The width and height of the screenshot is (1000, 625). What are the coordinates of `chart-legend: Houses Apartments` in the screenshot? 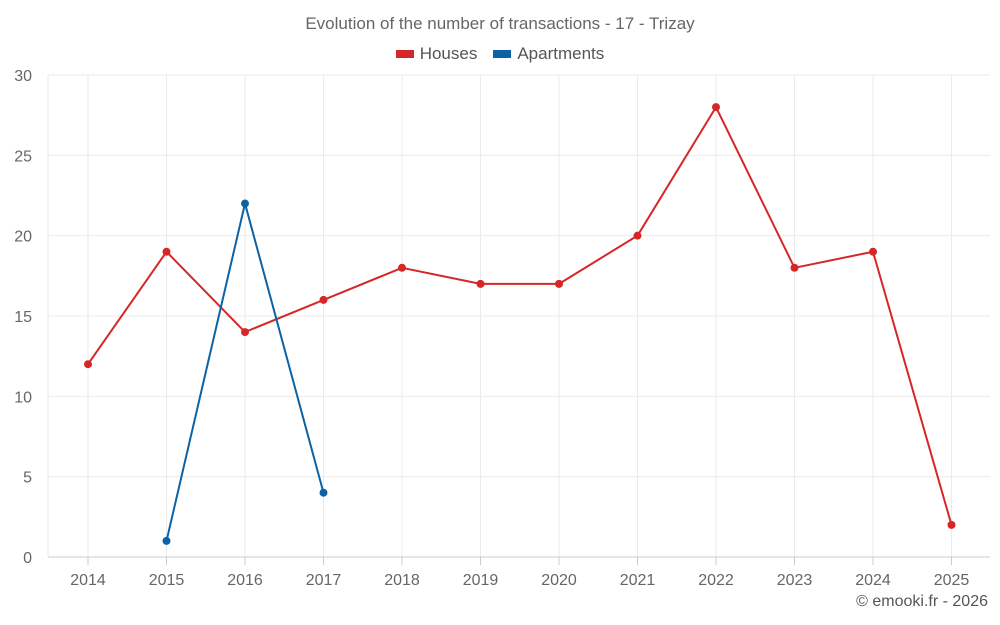 It's located at (500, 54).